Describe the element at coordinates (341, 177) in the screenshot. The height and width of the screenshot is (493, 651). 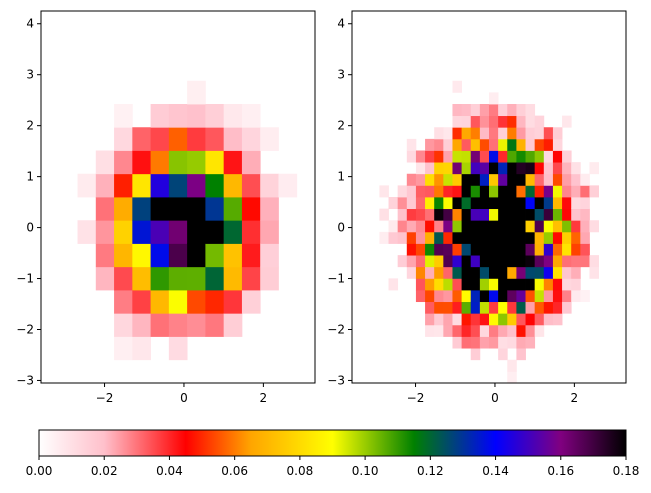
I see `y-tick-label: 1` at that location.